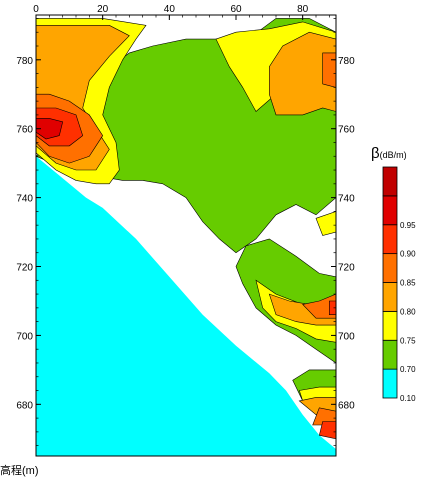 The image size is (423, 483). I want to click on y-tick-label-right: 720, so click(346, 268).